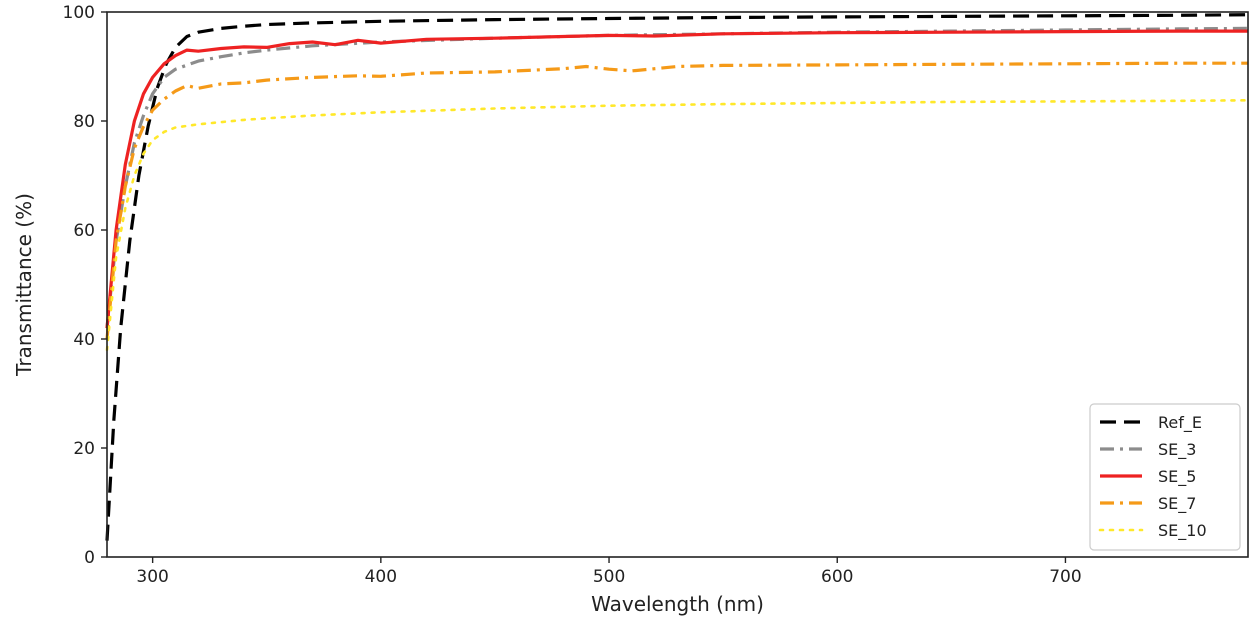 The image size is (1260, 621). What do you see at coordinates (677, 604) in the screenshot?
I see `x-axis-title: Wavelength (nm)` at bounding box center [677, 604].